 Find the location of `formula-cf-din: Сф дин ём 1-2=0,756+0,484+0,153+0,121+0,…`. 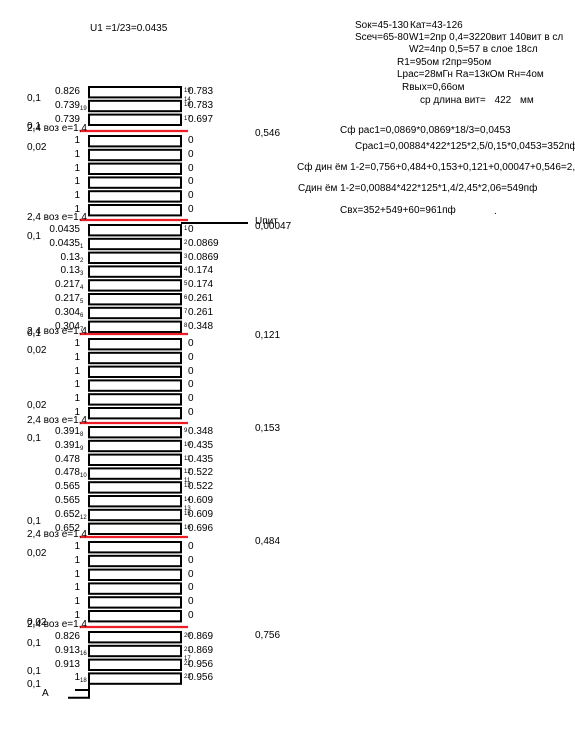

formula-cf-din: Сф дин ём 1-2=0,756+0,484+0,153+0,121+0,… is located at coordinates (436, 167).